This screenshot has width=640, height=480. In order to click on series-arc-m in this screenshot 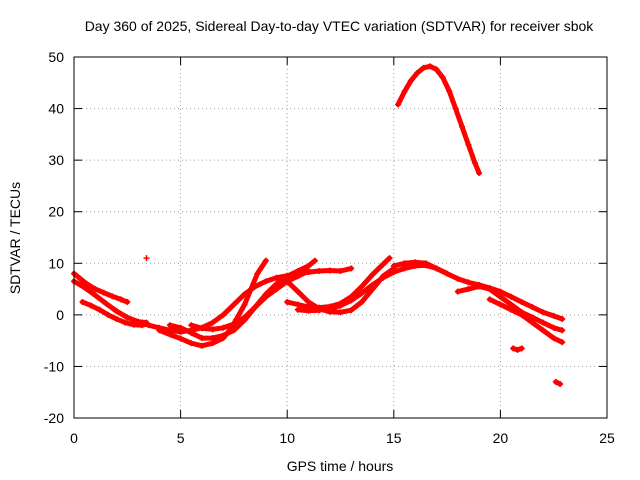, I will do `click(526, 321)`.